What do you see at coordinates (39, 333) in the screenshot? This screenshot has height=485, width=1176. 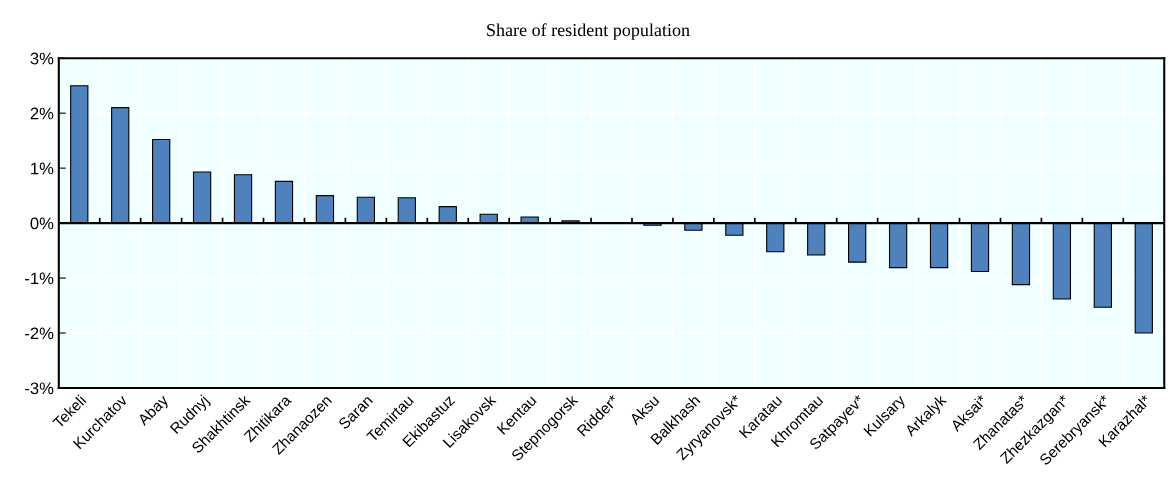 I see `y-tick-label: -2%` at bounding box center [39, 333].